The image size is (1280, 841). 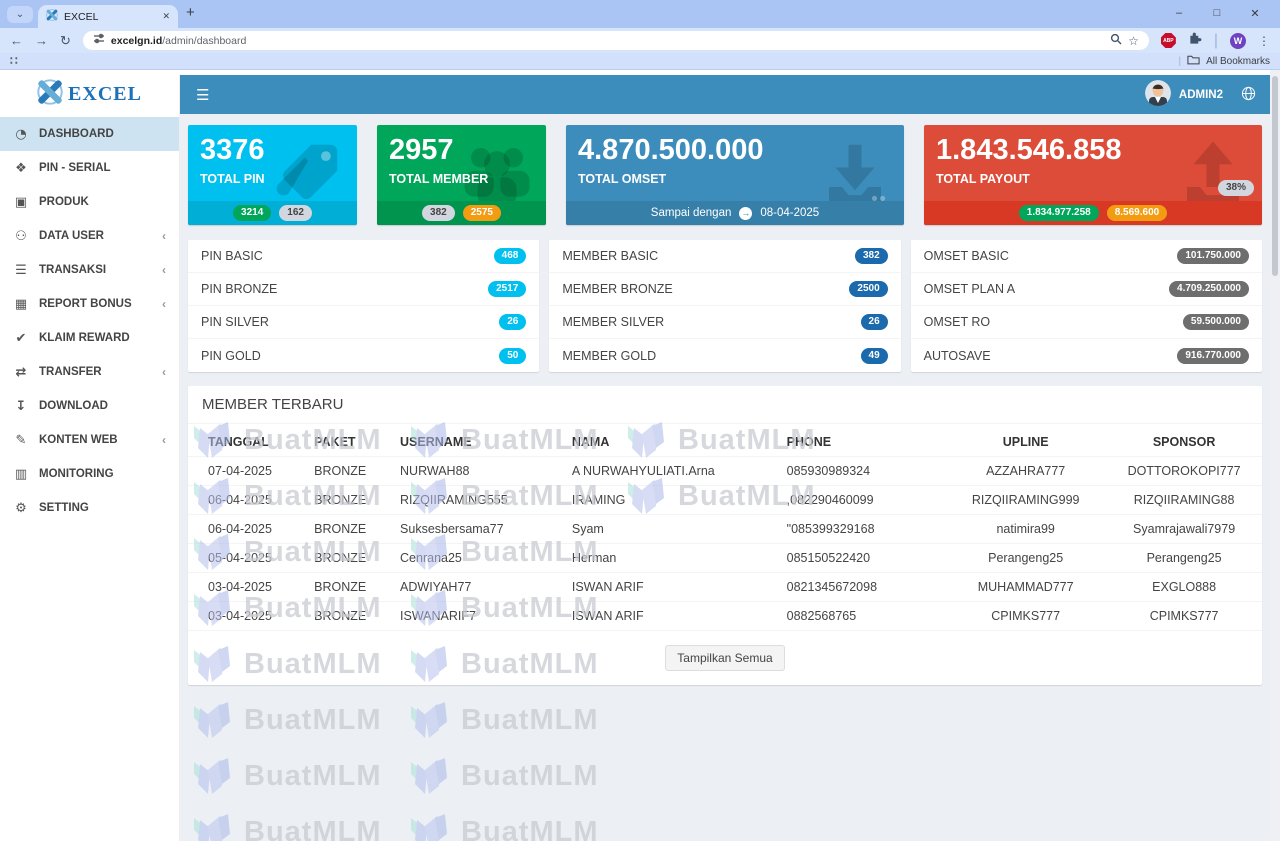 I want to click on sidebar-item-report-bonus: ▦ REPORT BONUS ‹, so click(x=89, y=304).